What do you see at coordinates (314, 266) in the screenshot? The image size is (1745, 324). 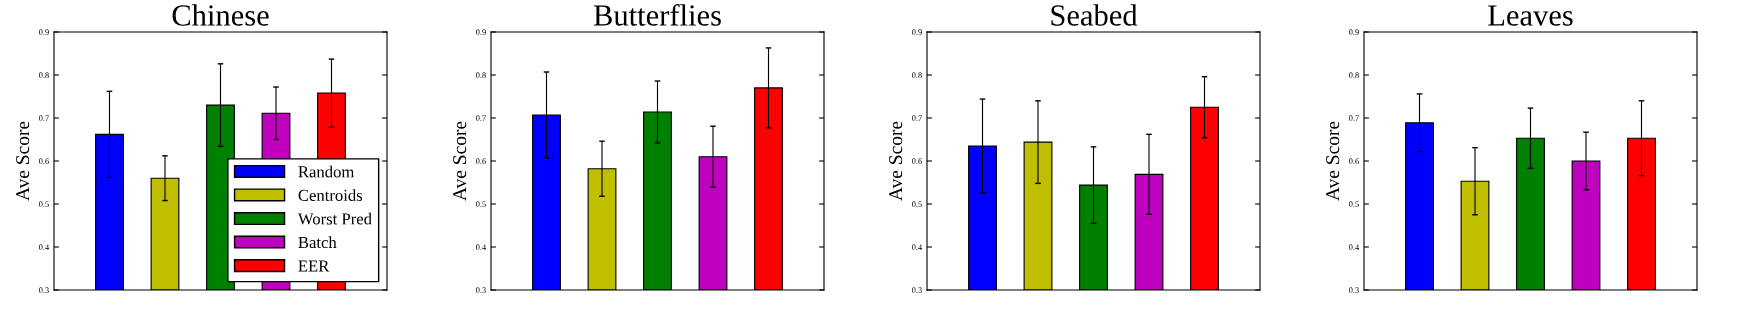 I see `legend-label: EER` at bounding box center [314, 266].